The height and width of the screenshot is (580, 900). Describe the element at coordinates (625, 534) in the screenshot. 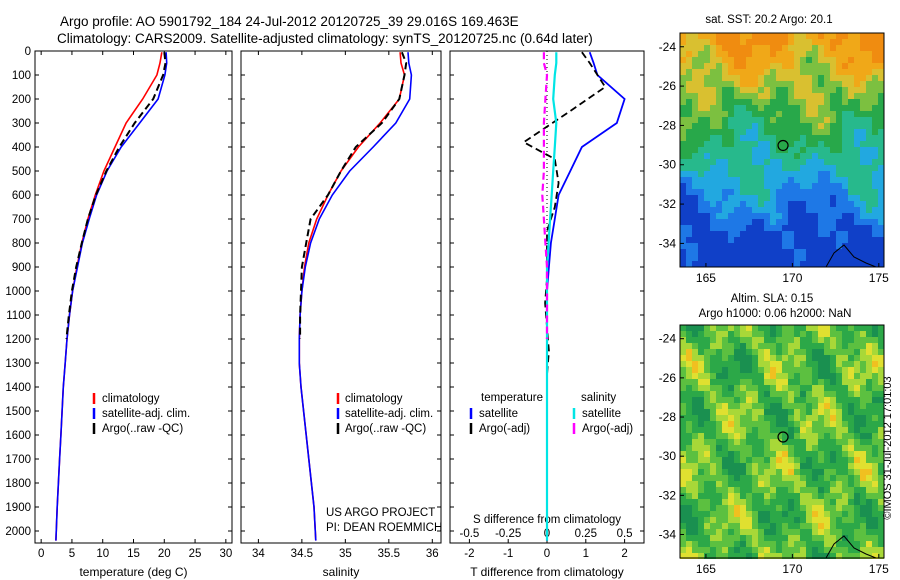

I see `difference-salinity-tick-label: 0.5` at that location.